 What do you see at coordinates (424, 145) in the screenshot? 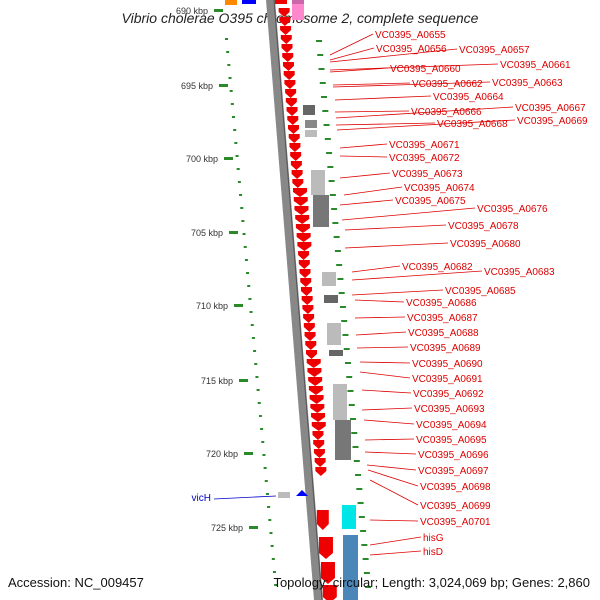
I see `gene-label: VC0395_A0671` at bounding box center [424, 145].